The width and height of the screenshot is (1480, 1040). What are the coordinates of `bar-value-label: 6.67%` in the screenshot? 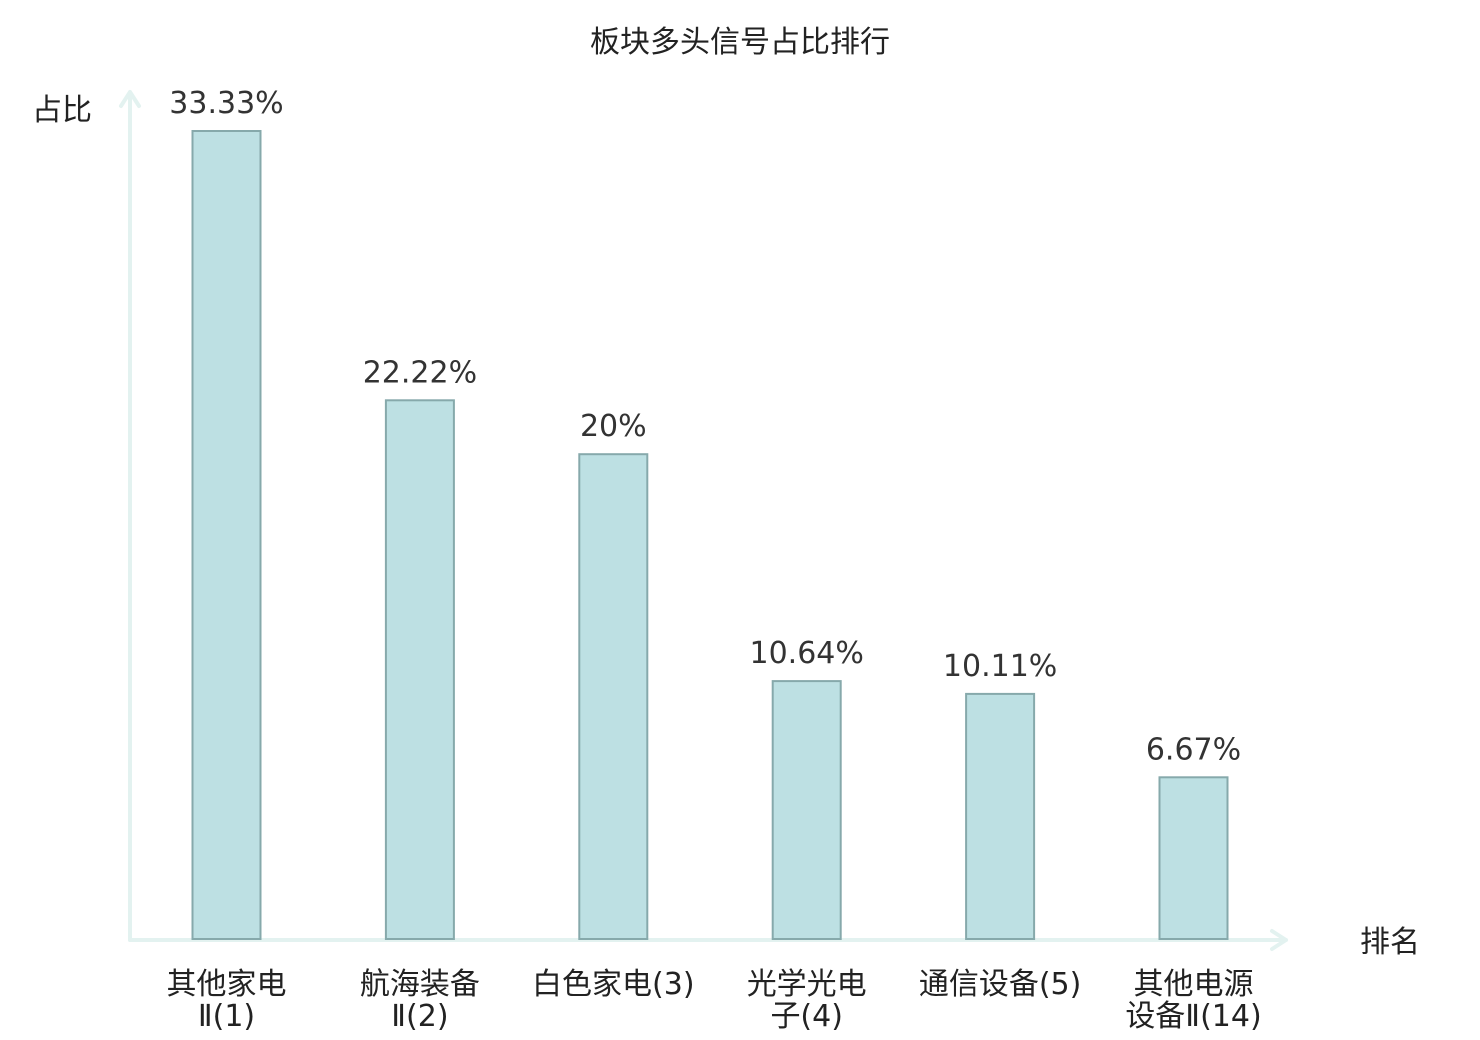 It's located at (1193, 749).